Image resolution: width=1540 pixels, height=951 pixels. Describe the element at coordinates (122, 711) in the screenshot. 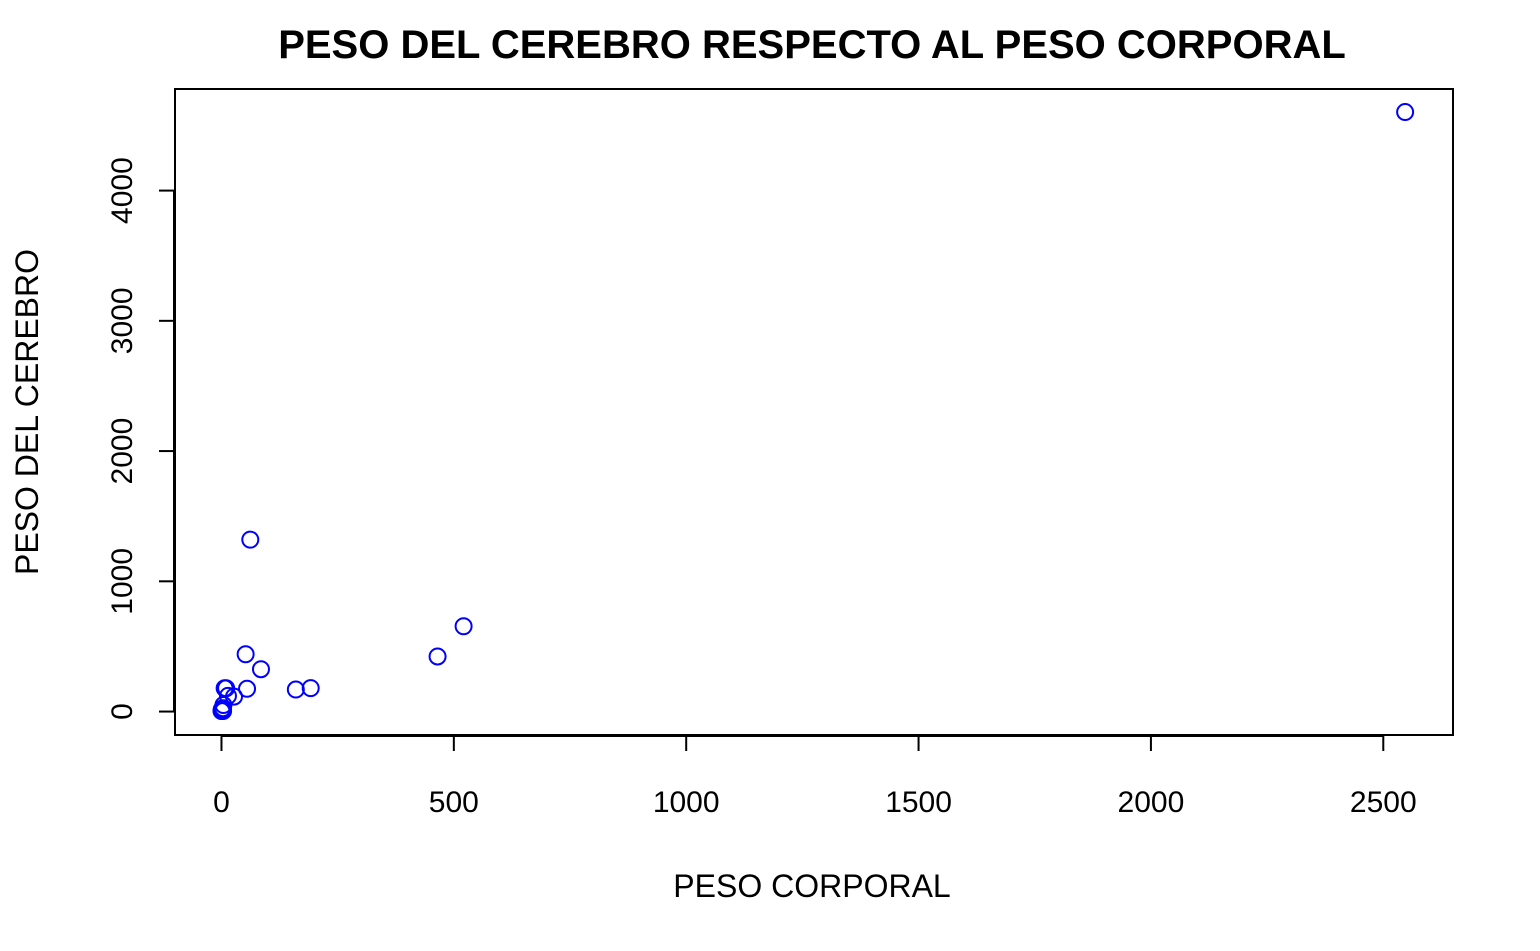

I see `y-tick-label: 0` at that location.